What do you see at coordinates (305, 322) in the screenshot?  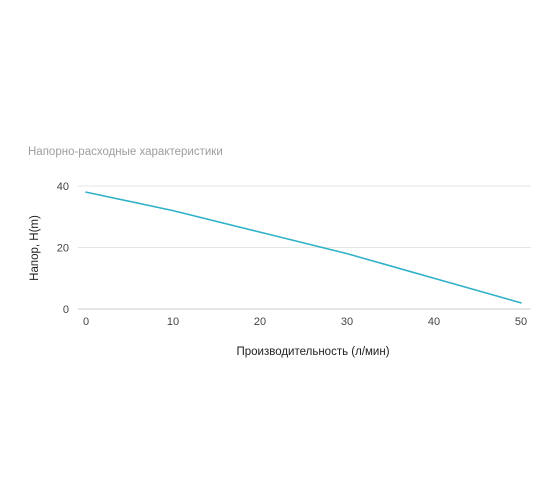 I see `x-axis-ticks: 0 10 20 30 40 50` at bounding box center [305, 322].